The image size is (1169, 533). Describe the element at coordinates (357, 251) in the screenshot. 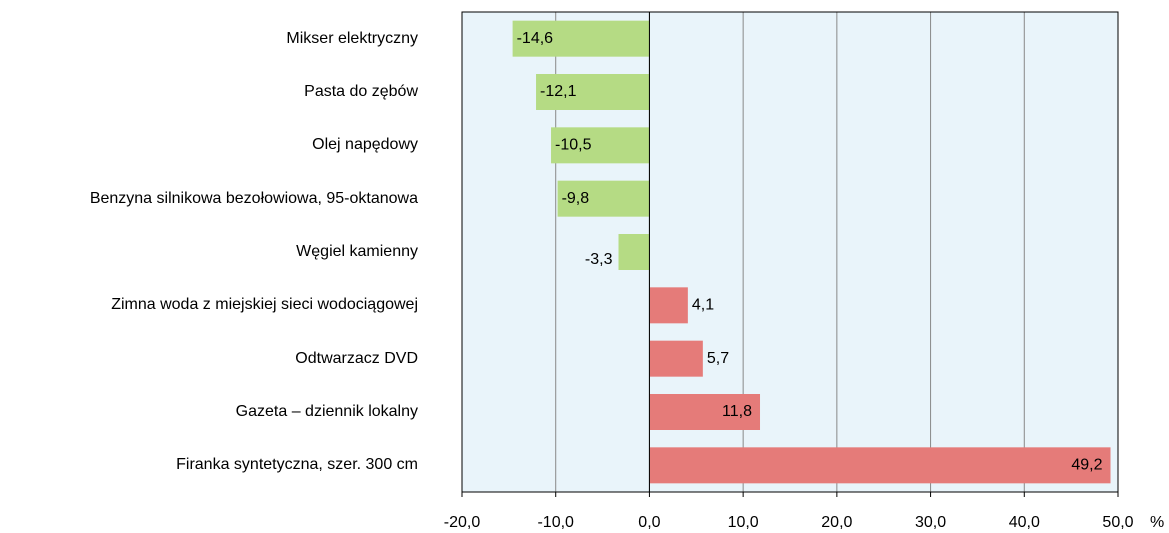

I see `y-tick-label: Węgiel kamienny` at that location.